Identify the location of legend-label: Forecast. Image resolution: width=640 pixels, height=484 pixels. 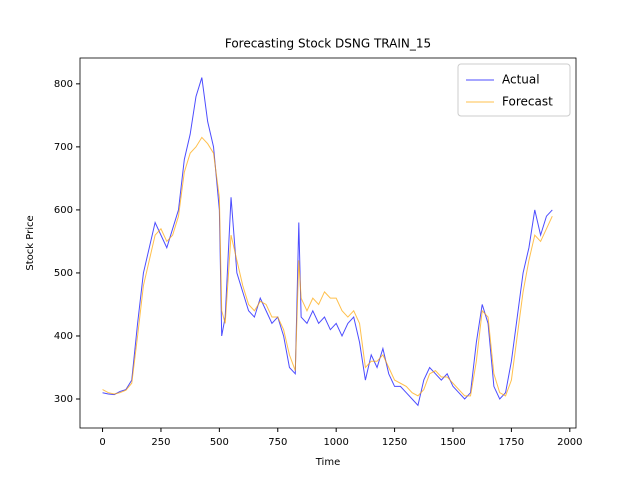
(527, 102).